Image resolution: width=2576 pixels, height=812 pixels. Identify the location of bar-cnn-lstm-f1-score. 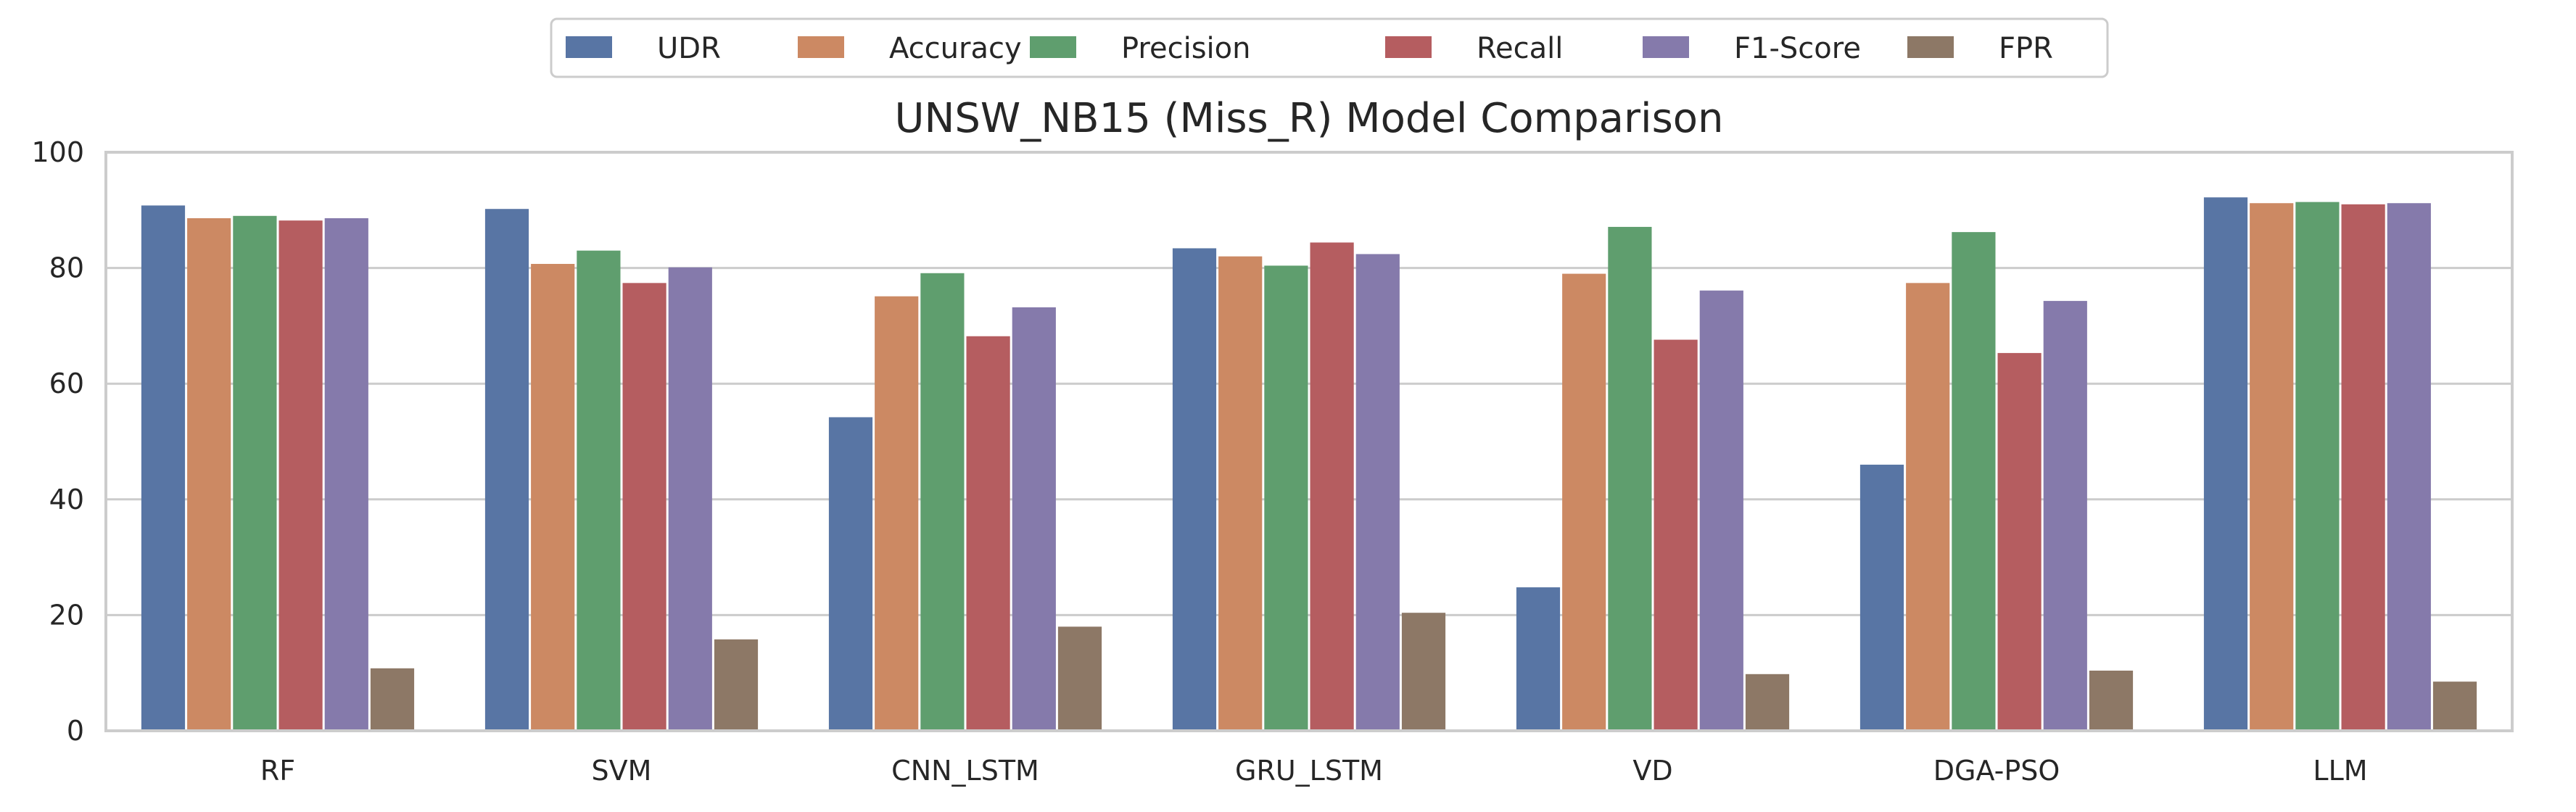
(1034, 519).